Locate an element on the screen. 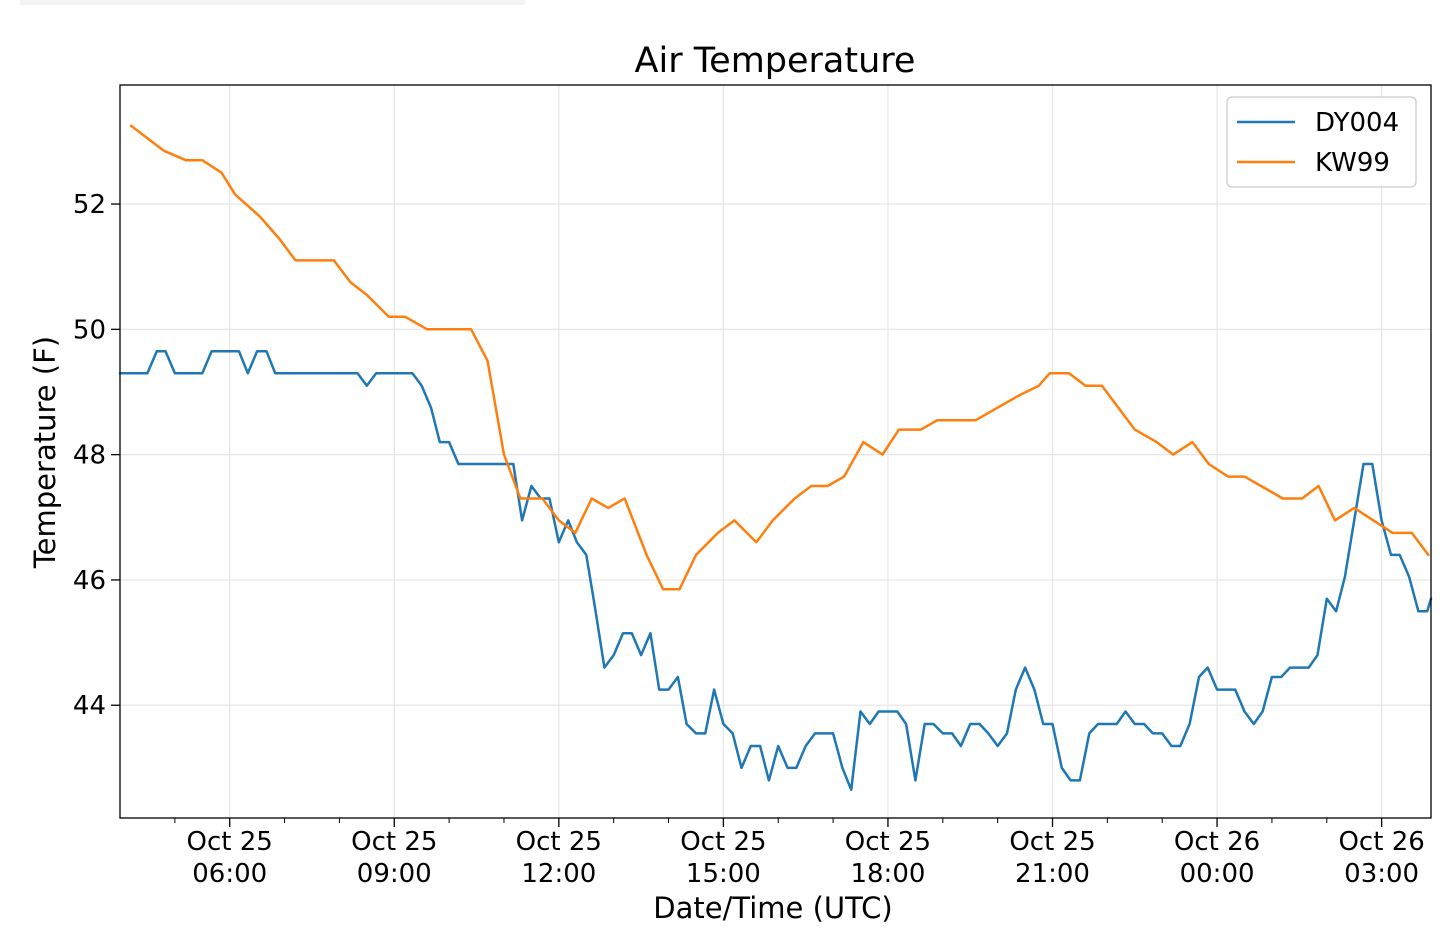 The width and height of the screenshot is (1440, 945). x-tick-label-time: 09:00 is located at coordinates (394, 874).